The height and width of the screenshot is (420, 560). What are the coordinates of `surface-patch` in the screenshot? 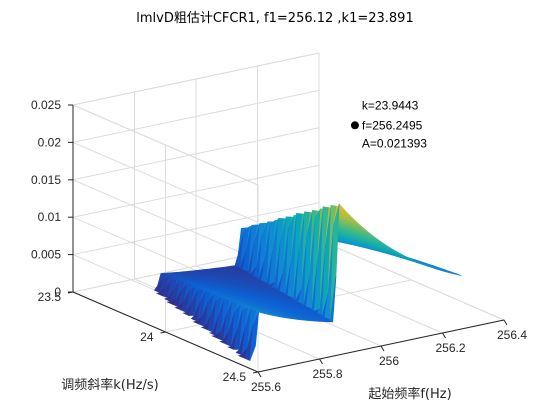 It's located at (254, 336).